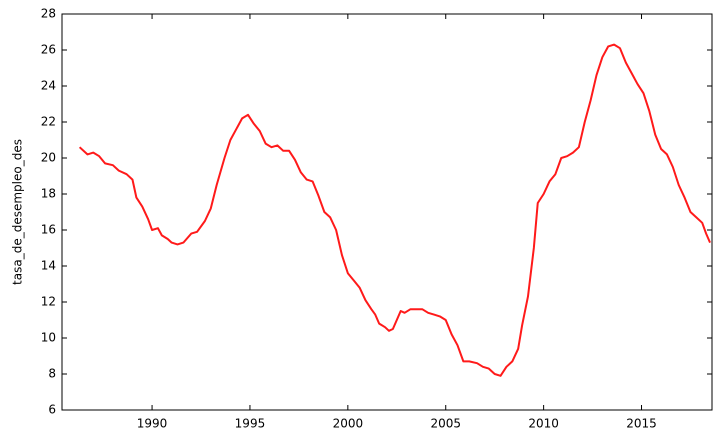  Describe the element at coordinates (48, 230) in the screenshot. I see `y-tick-label: 16` at that location.